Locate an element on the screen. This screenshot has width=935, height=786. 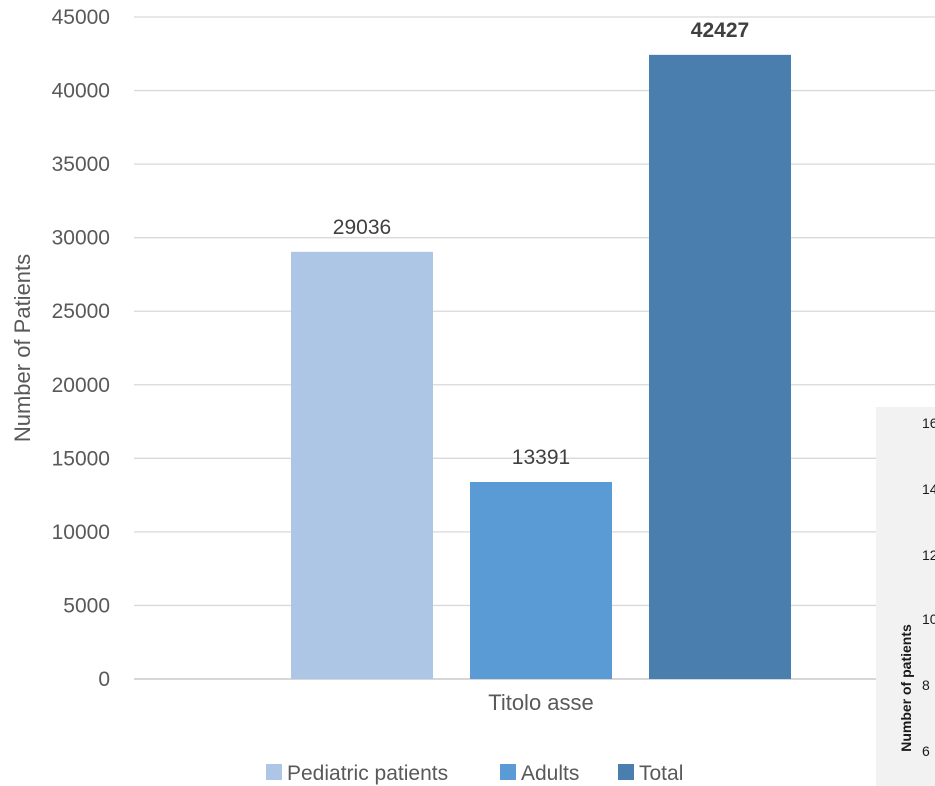
inset-tick-label: 12 is located at coordinates (928, 555).